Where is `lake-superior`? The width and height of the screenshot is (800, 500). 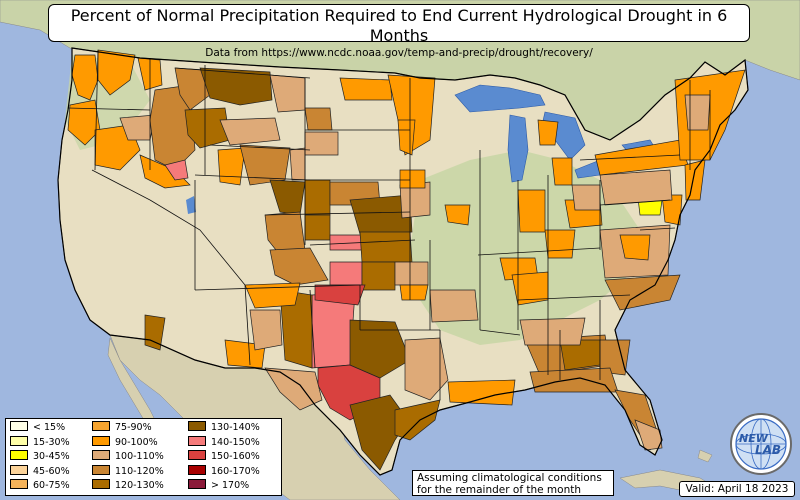
lake-superior is located at coordinates (500, 98).